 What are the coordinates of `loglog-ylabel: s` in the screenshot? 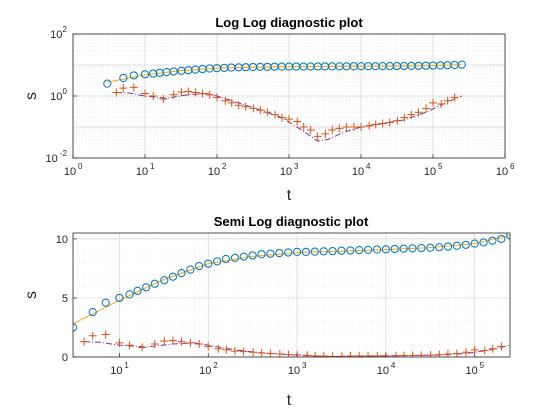 It's located at (31, 96).